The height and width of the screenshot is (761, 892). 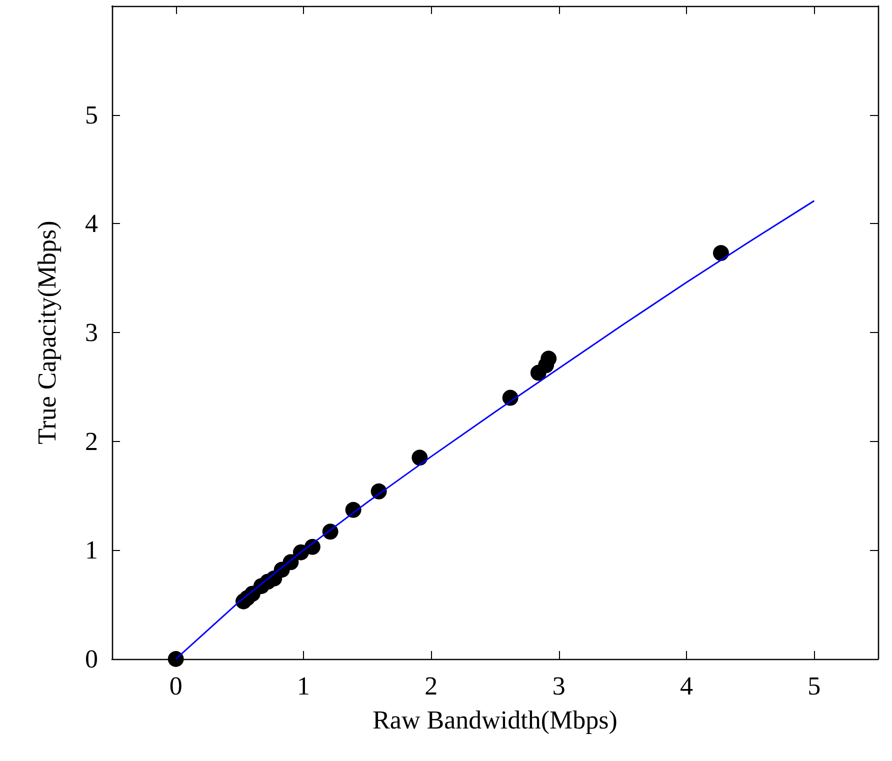 I want to click on x-tick-label: 5, so click(x=814, y=686).